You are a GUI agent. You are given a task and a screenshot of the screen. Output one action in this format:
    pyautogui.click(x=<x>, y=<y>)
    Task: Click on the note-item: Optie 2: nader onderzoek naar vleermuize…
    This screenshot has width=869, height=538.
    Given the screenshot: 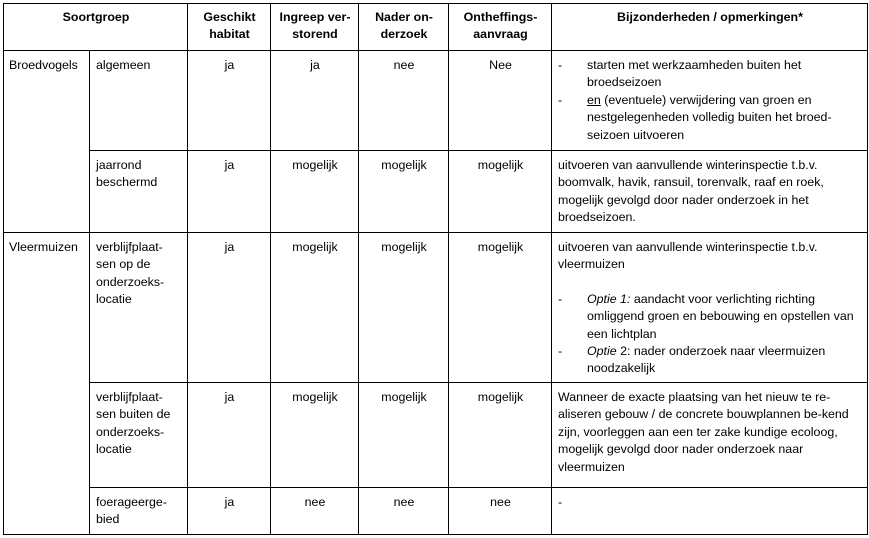 What is the action you would take?
    pyautogui.click(x=710, y=360)
    